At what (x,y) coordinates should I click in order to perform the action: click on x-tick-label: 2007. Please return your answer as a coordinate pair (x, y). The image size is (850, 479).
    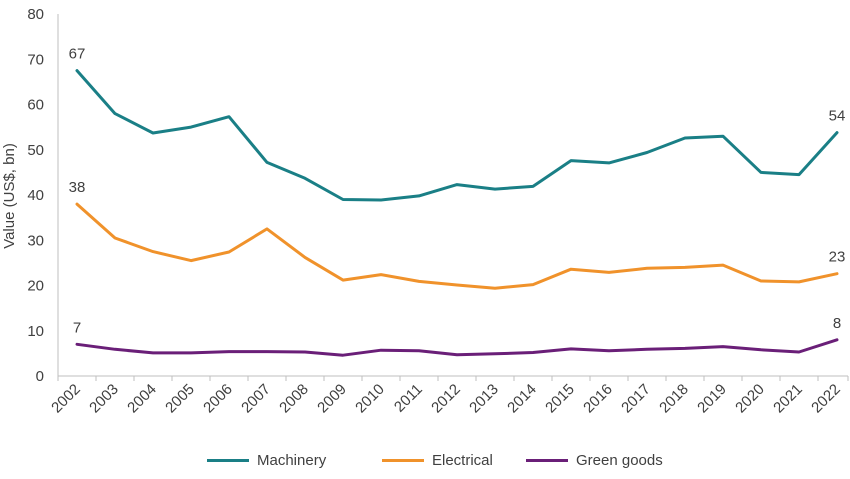
    Looking at the image, I should click on (256, 399).